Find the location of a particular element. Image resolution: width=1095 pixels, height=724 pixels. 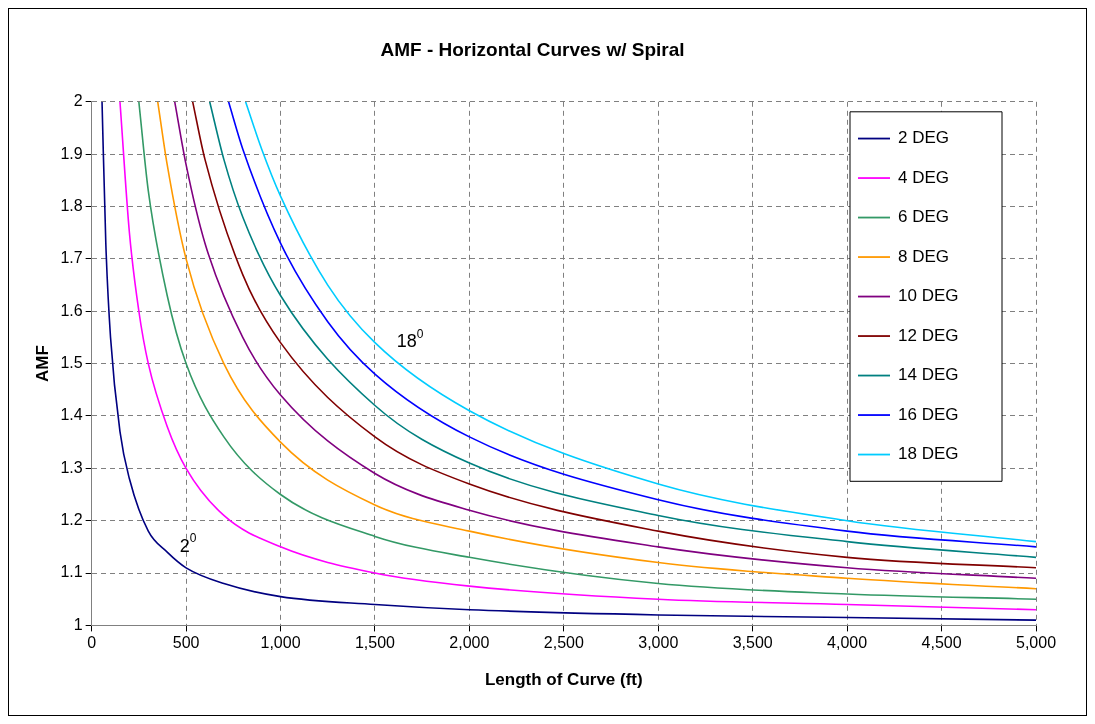

y-tick-label: 1.6 is located at coordinates (71, 310).